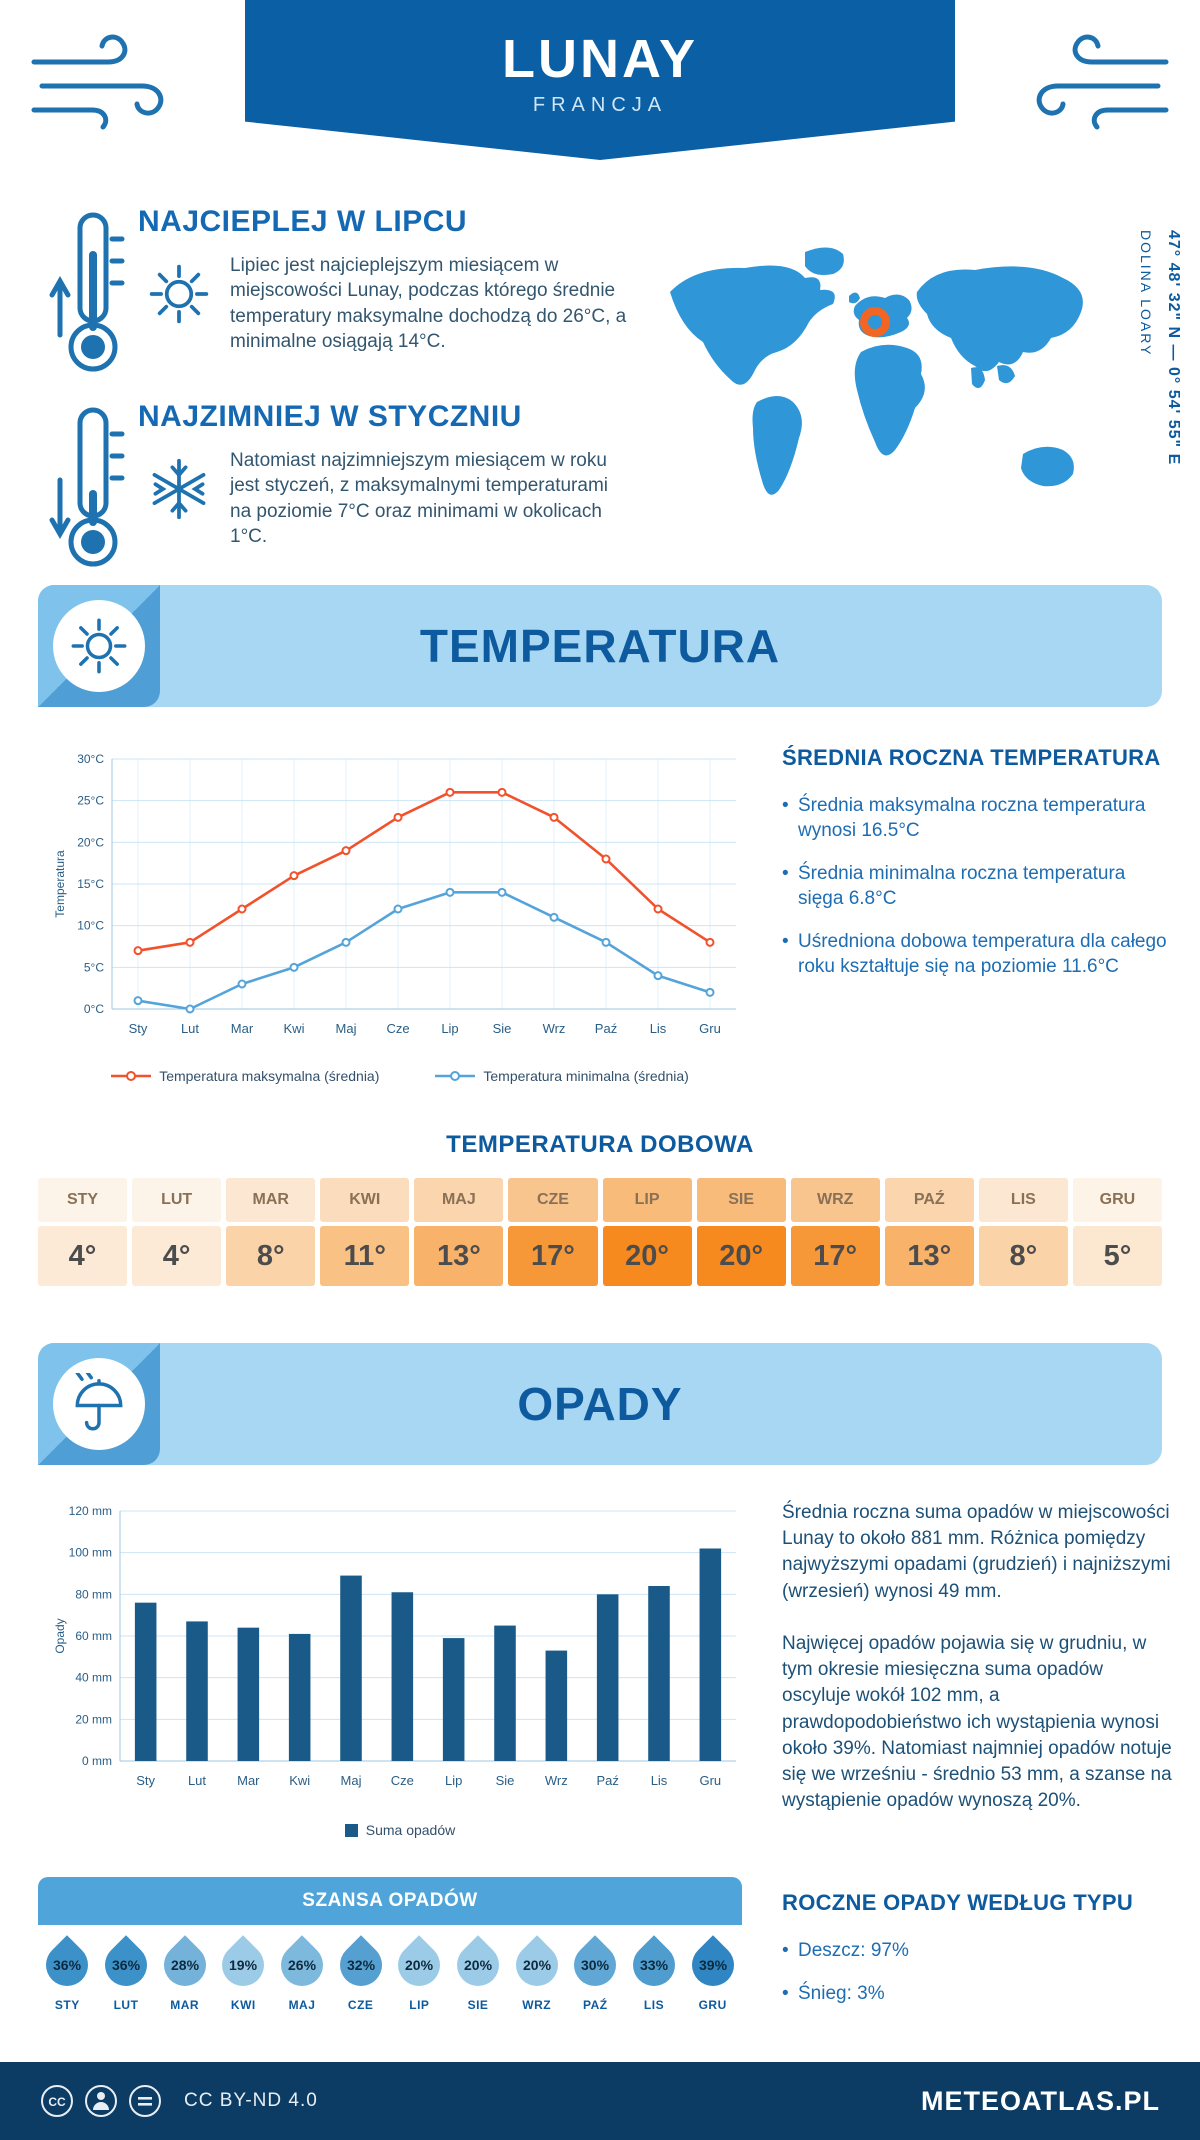  Describe the element at coordinates (606, 1028) in the screenshot. I see `svg-text: Paź` at that location.